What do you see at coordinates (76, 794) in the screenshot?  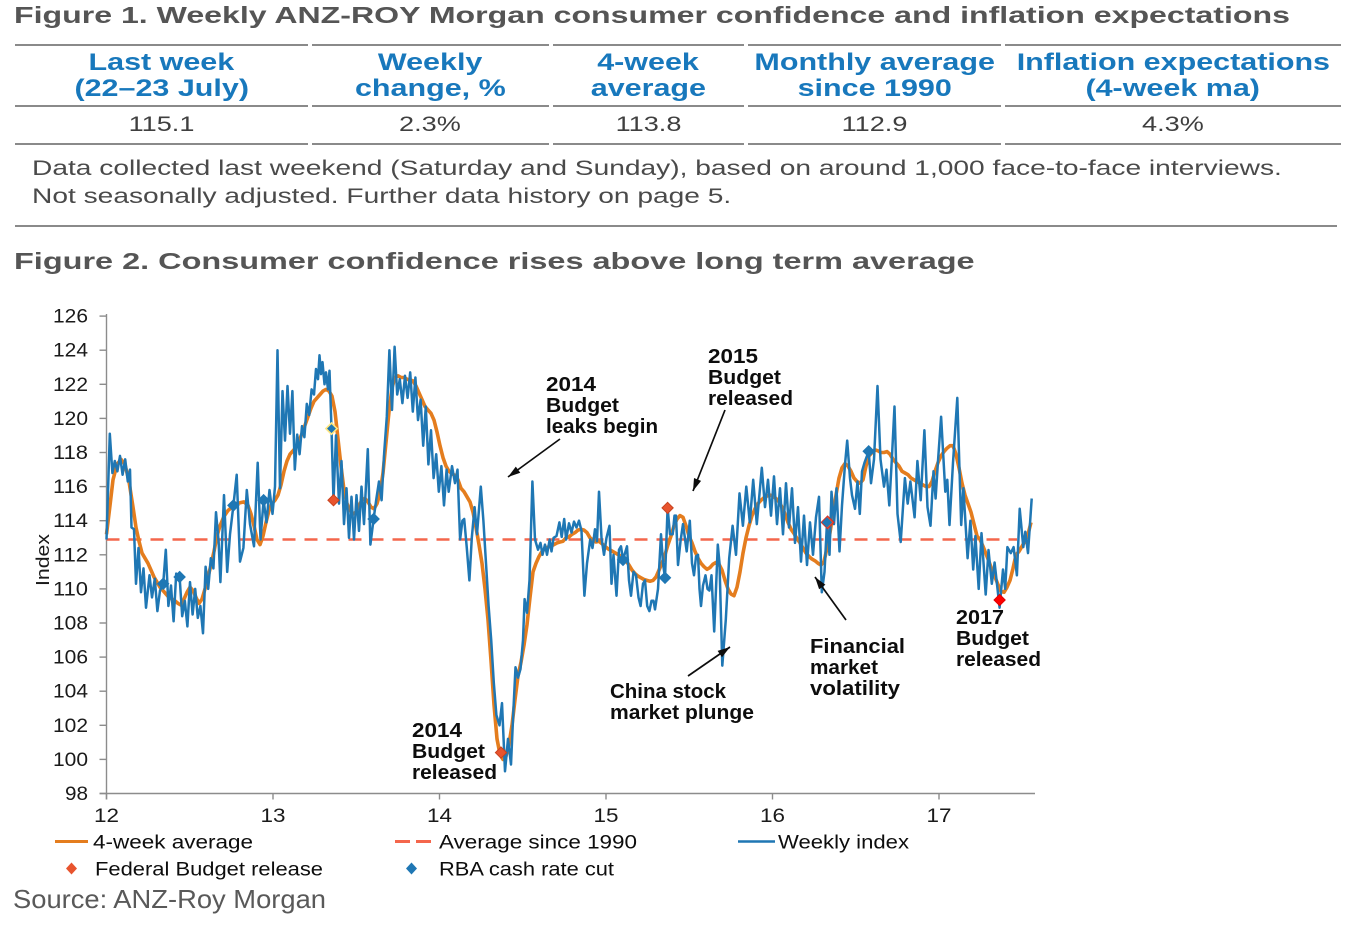 I see `svg-text: 98` at bounding box center [76, 794].